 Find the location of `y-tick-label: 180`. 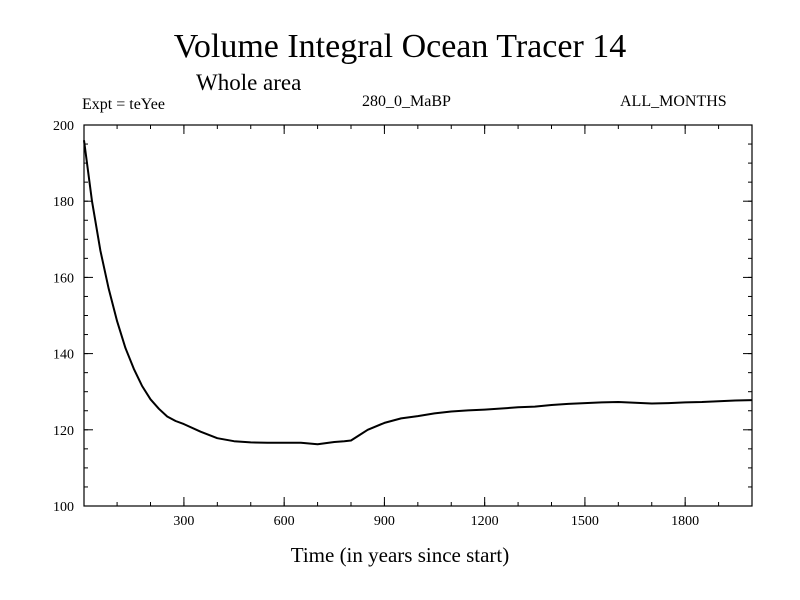

y-tick-label: 180 is located at coordinates (63, 202).